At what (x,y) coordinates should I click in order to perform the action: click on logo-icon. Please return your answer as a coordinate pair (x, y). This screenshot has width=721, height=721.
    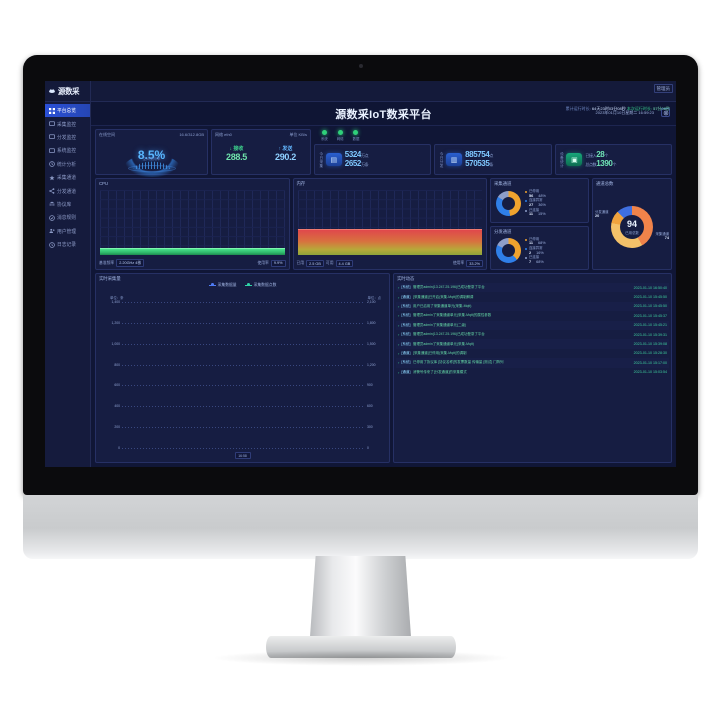
    Looking at the image, I should click on (52, 91).